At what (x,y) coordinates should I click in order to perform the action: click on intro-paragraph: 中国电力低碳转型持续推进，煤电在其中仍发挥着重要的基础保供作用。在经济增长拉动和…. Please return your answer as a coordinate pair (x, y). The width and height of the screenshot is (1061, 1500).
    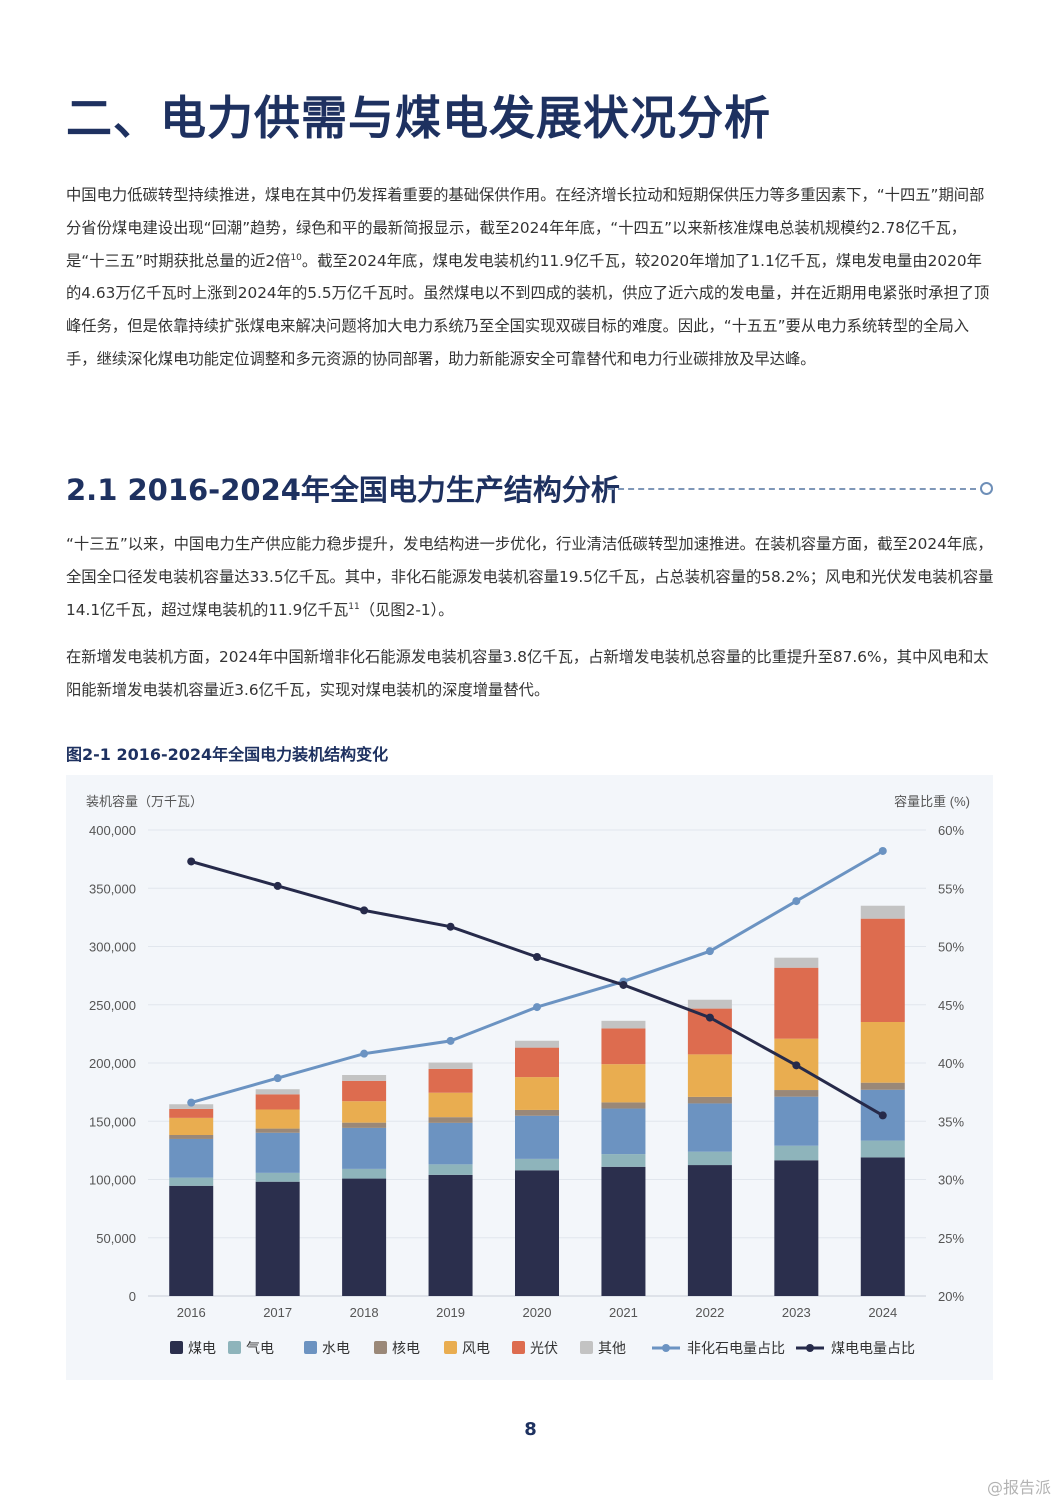
    Looking at the image, I should click on (531, 277).